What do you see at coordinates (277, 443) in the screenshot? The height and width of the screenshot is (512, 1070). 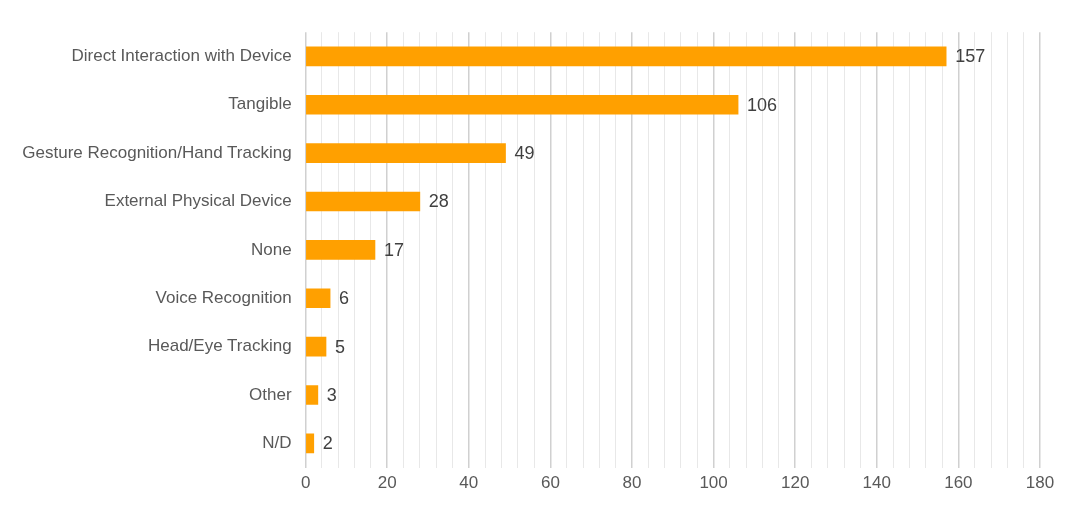 I see `y-tick-label: N/D` at bounding box center [277, 443].